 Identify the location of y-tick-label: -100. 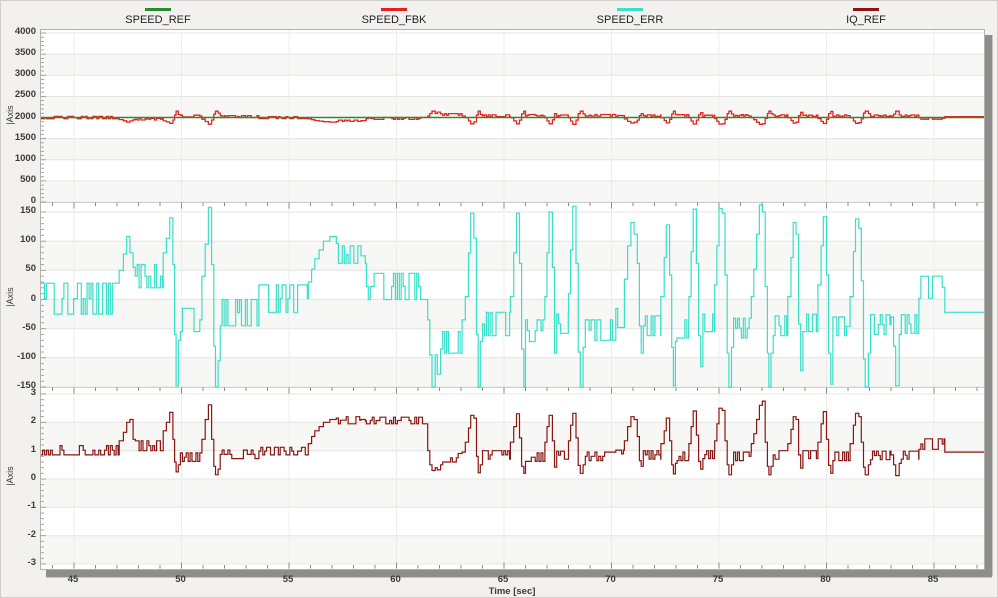
(26, 356).